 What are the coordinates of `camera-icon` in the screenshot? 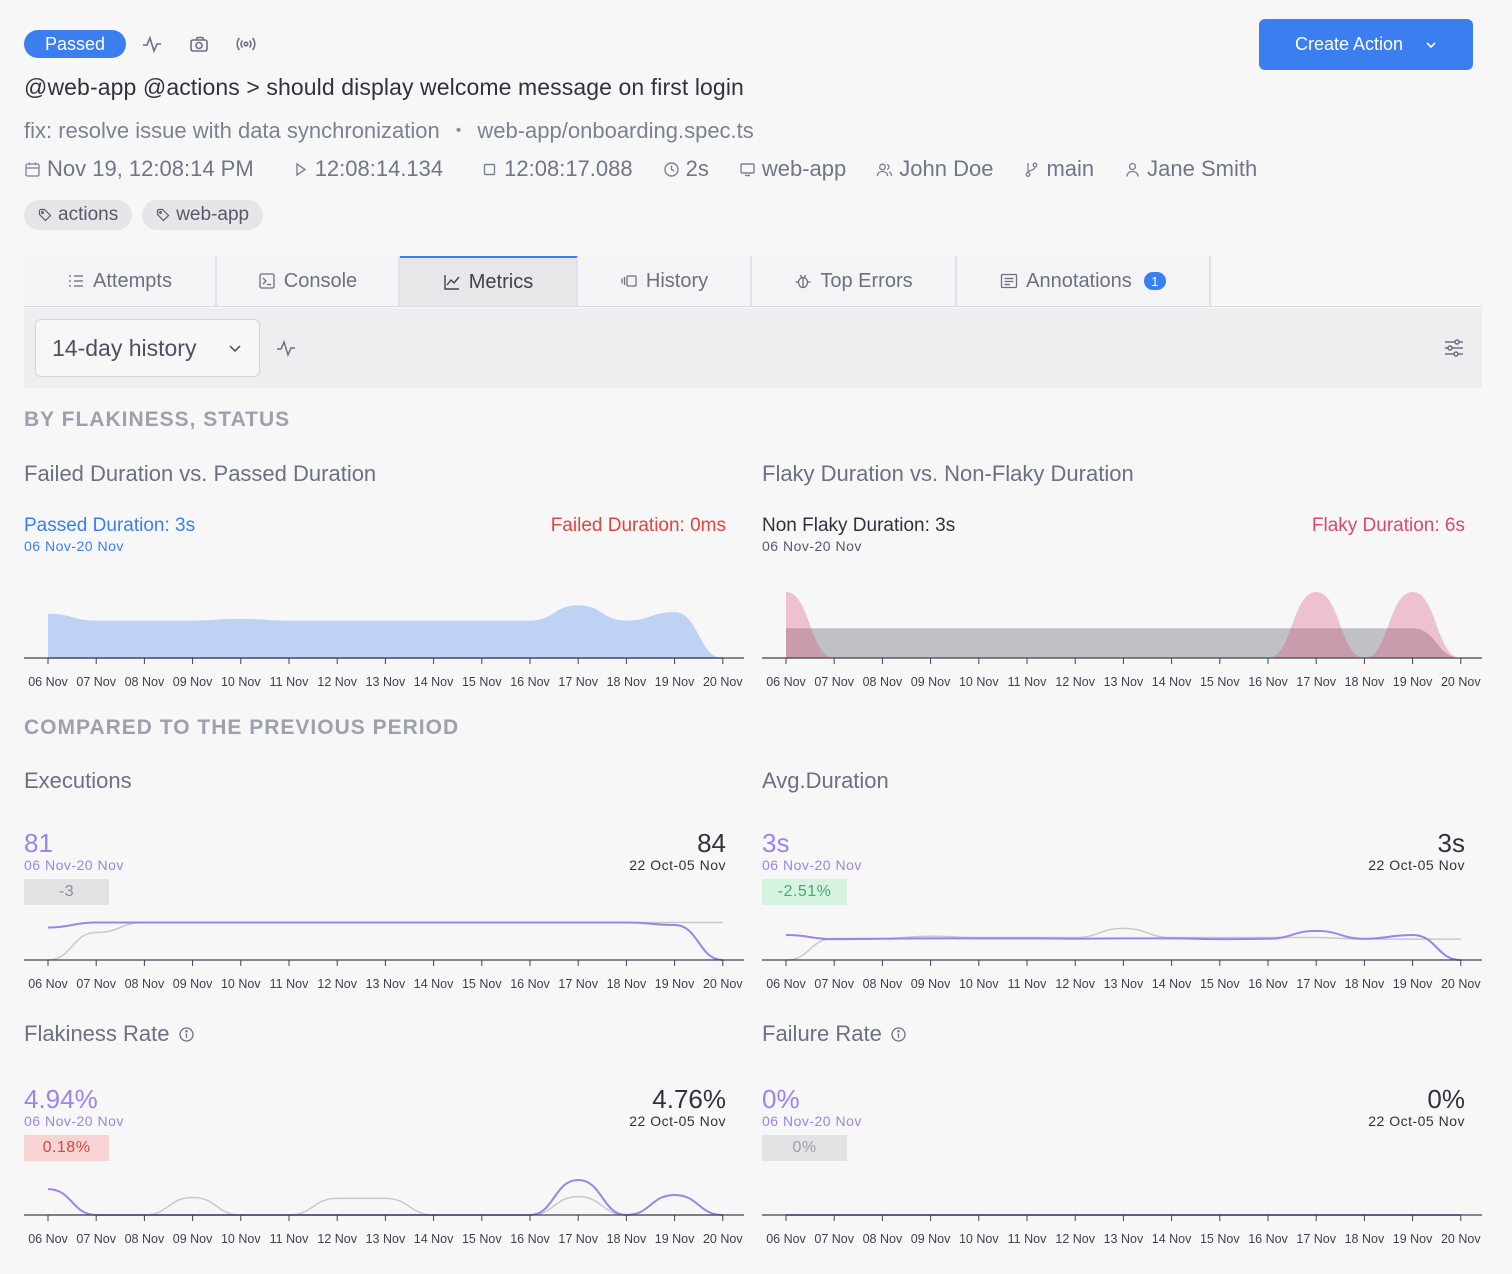 It's located at (200, 44).